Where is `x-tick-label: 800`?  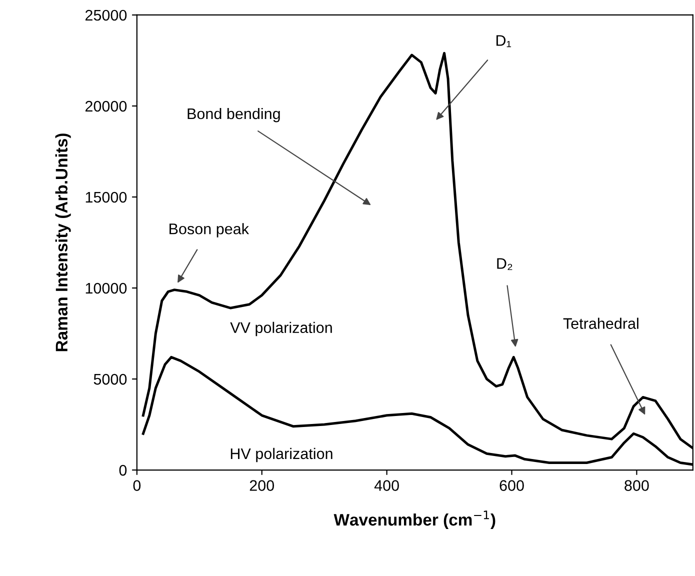
x-tick-label: 800 is located at coordinates (636, 485).